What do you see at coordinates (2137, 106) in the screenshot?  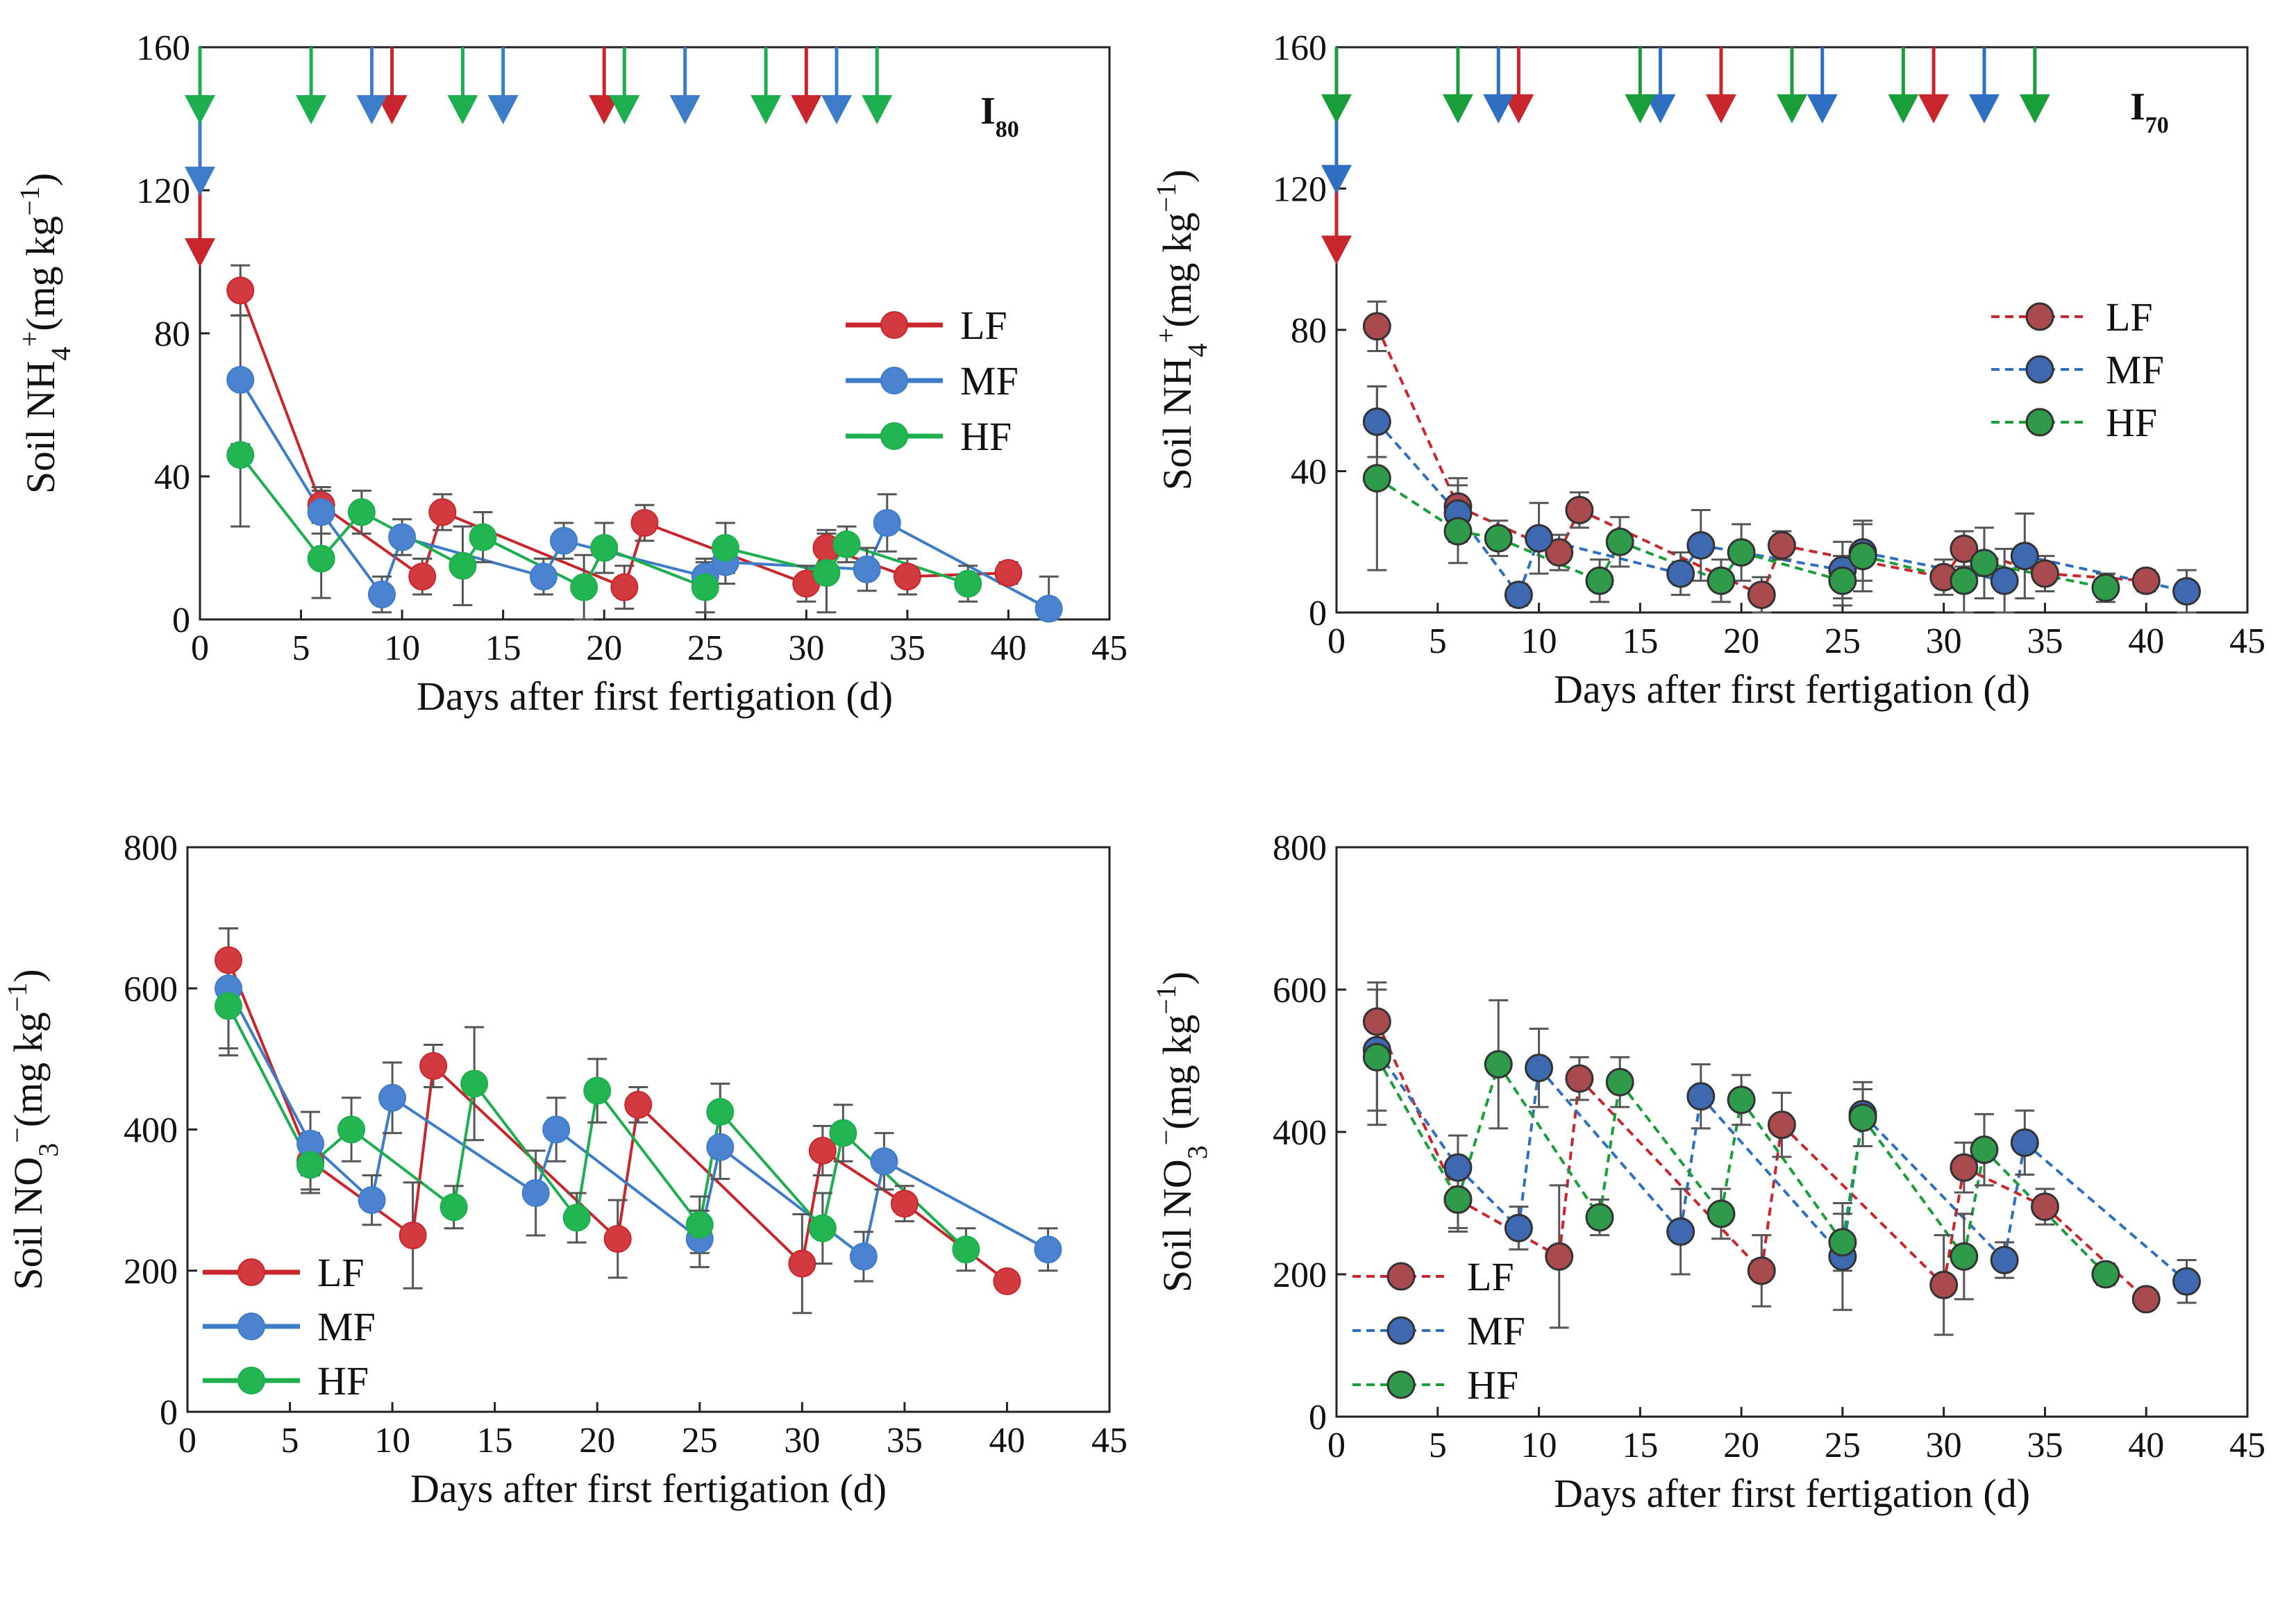 I see `panel-label-main: I` at bounding box center [2137, 106].